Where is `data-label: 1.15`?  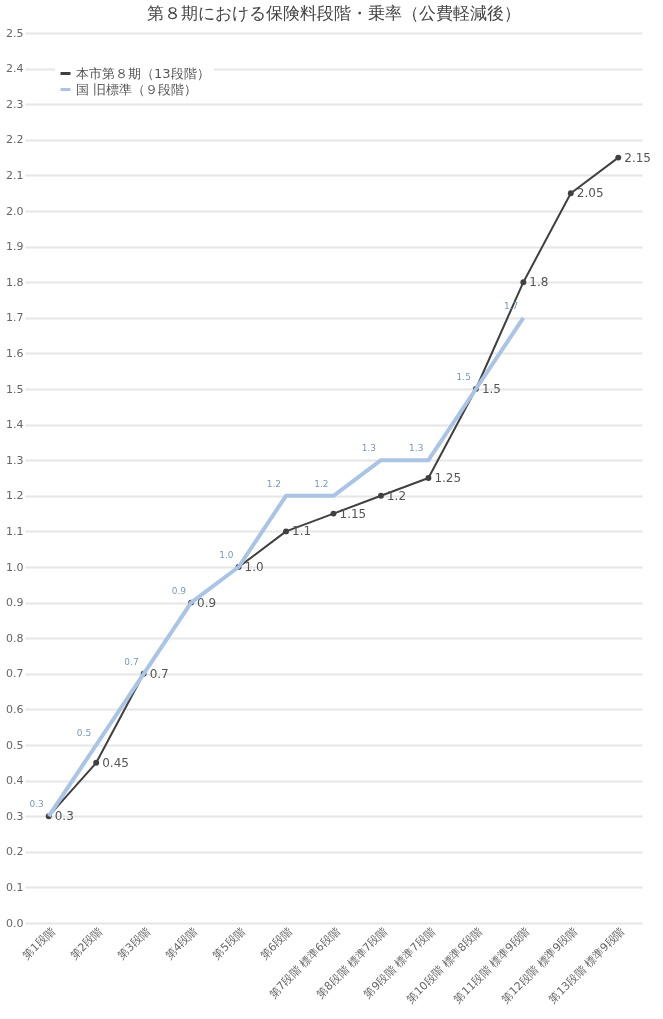 data-label: 1.15 is located at coordinates (353, 513).